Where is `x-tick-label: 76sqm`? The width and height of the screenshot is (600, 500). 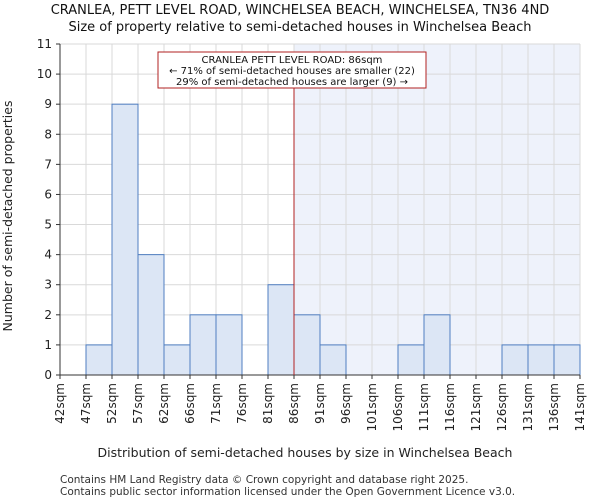 x-tick-label: 76sqm is located at coordinates (242, 403).